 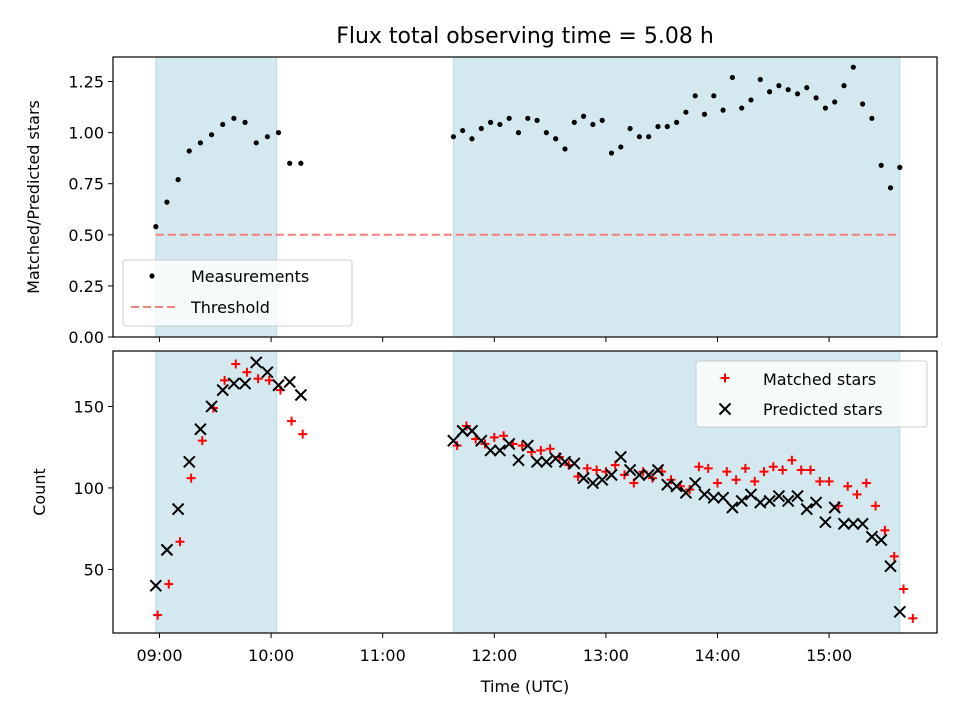 What do you see at coordinates (383, 655) in the screenshot?
I see `x-tick-label: 11:00` at bounding box center [383, 655].